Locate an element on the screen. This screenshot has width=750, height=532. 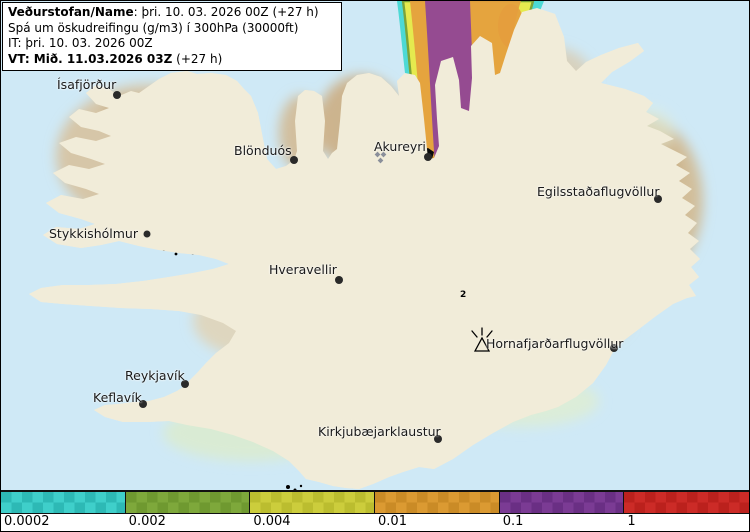
colorbar-label: 0.0002 is located at coordinates (27, 521).